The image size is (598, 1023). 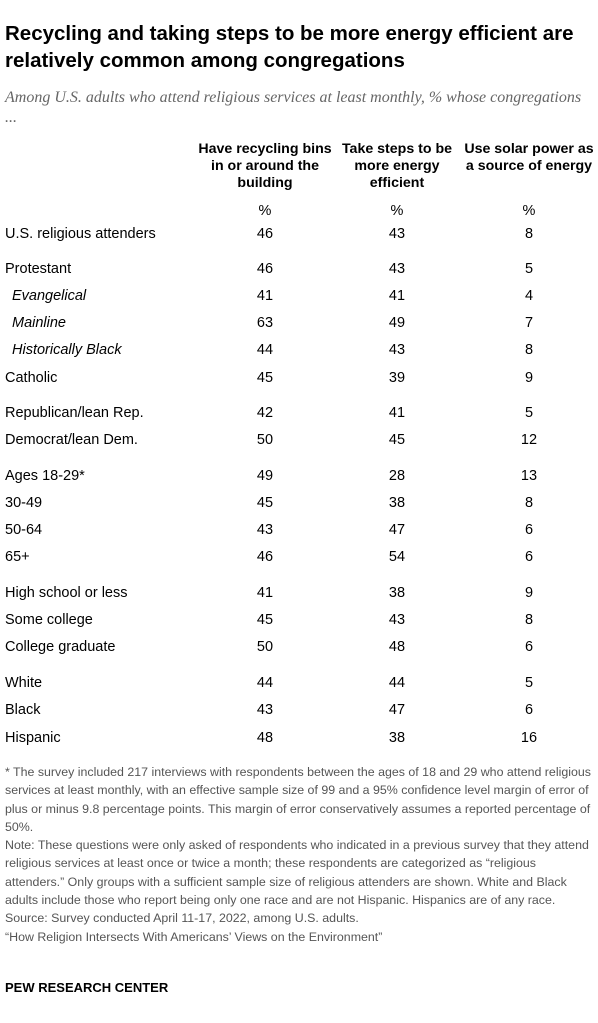 What do you see at coordinates (529, 738) in the screenshot?
I see `value-cell: 16` at bounding box center [529, 738].